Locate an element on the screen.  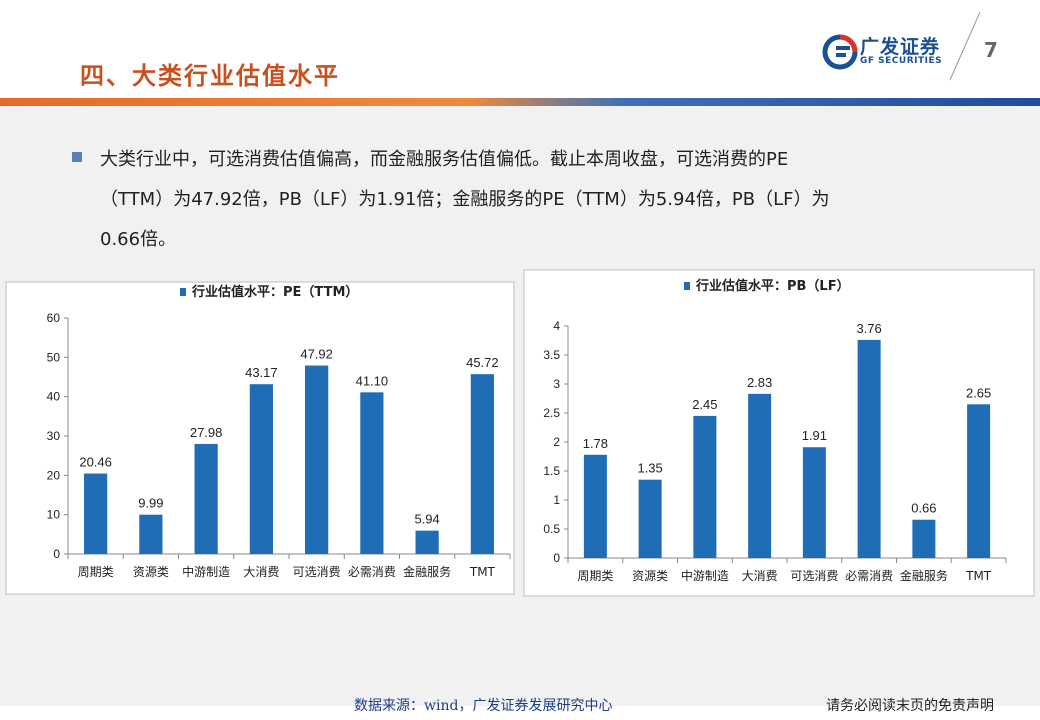
pb-category-label-3: 中游制造 is located at coordinates (705, 575).